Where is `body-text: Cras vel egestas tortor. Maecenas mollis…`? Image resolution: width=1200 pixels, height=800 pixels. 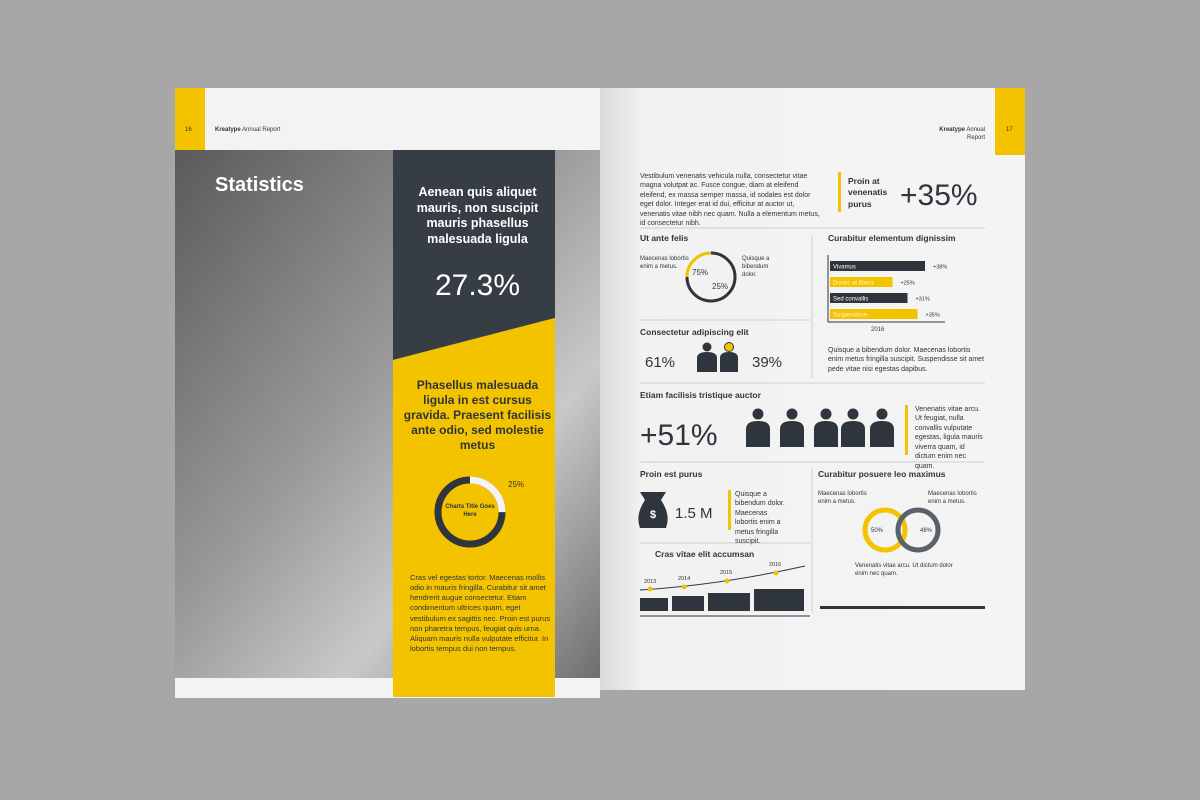
body-text: Cras vel egestas tortor. Maecenas mollis… is located at coordinates (480, 613).